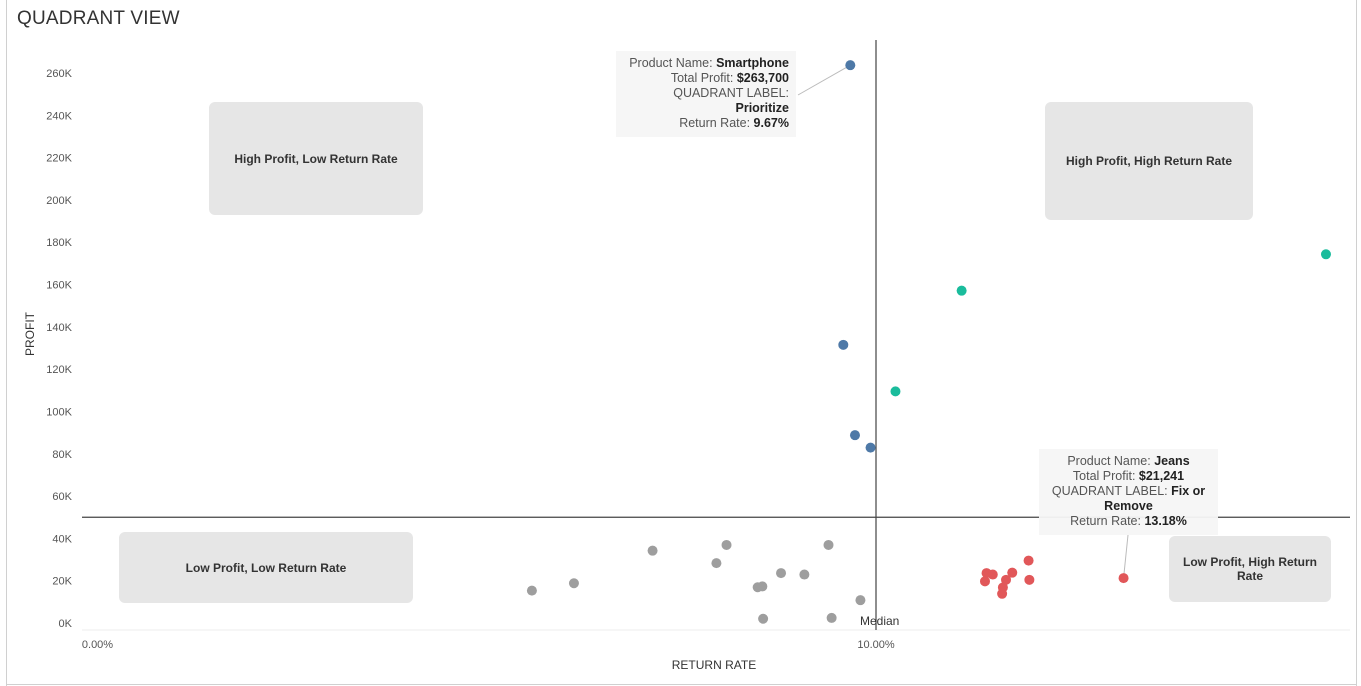 Image resolution: width=1361 pixels, height=686 pixels. I want to click on y-tick-label: 80K, so click(62, 455).